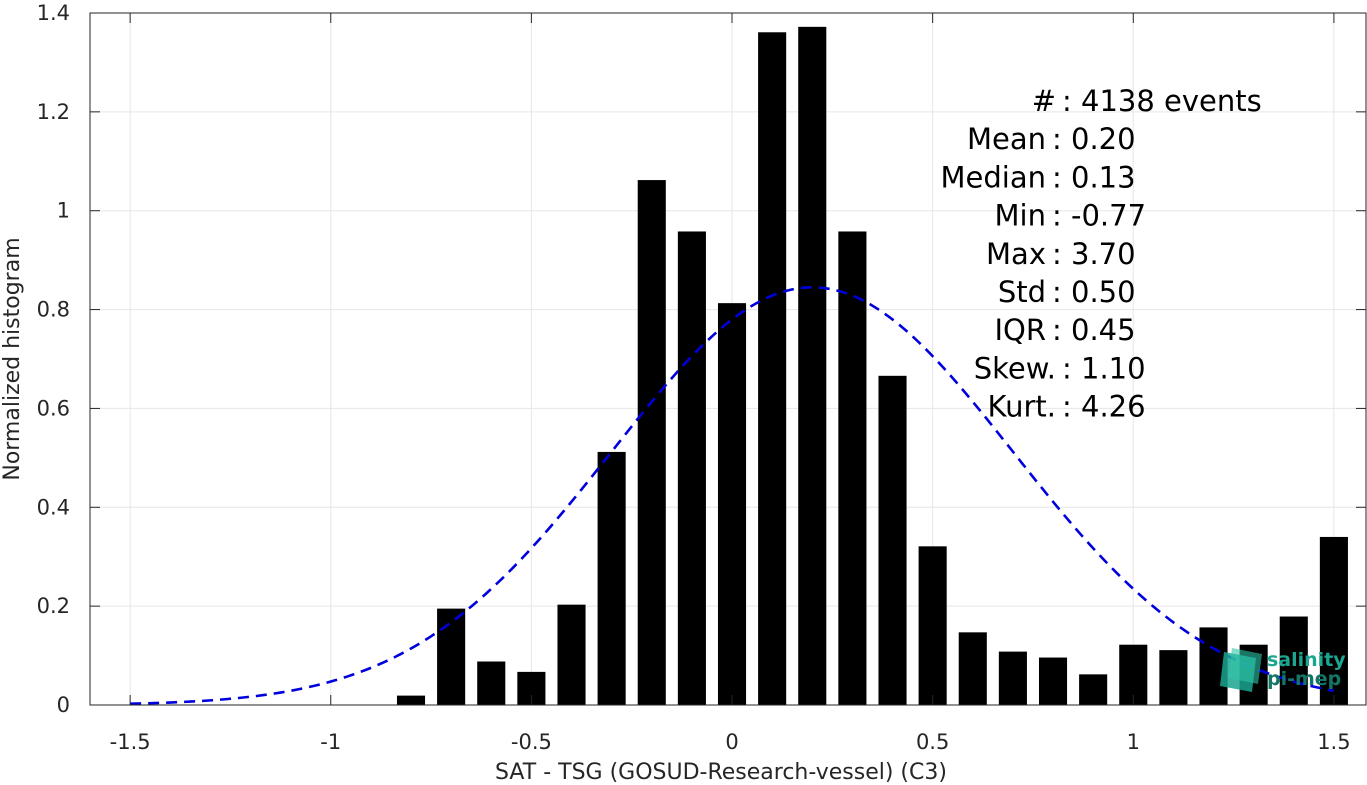 Image resolution: width=1367 pixels, height=785 pixels. What do you see at coordinates (53, 310) in the screenshot?
I see `y-tick-label: 0.8` at bounding box center [53, 310].